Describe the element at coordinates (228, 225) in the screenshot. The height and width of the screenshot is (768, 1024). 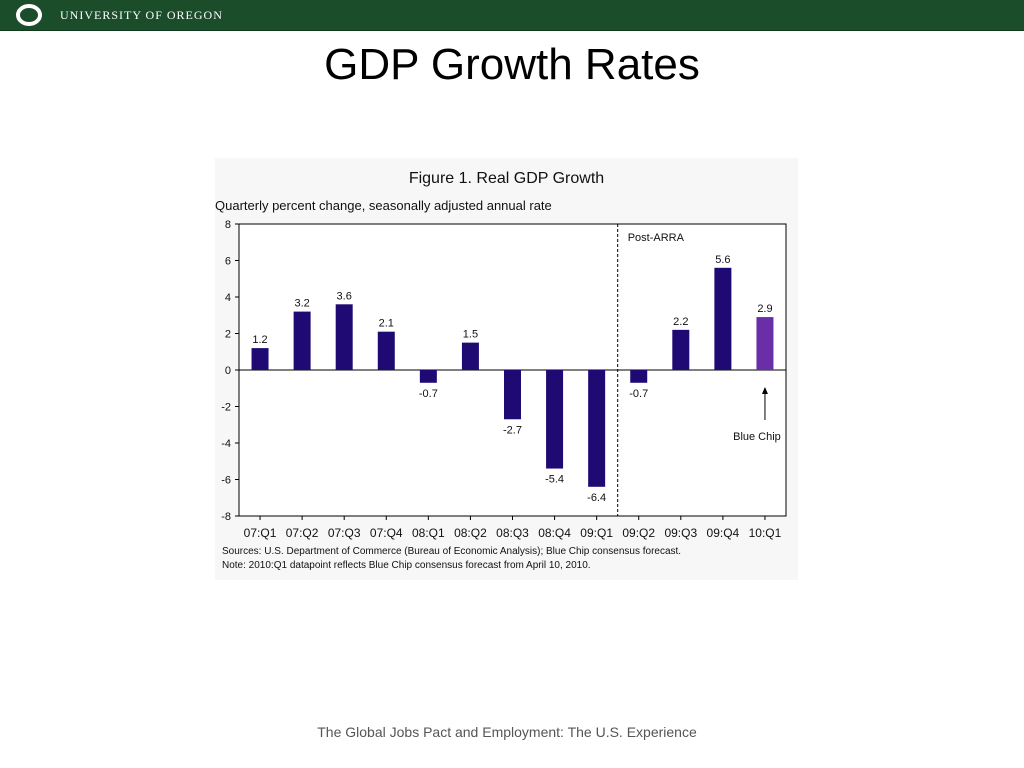
I see `y-tick-label: 8` at that location.